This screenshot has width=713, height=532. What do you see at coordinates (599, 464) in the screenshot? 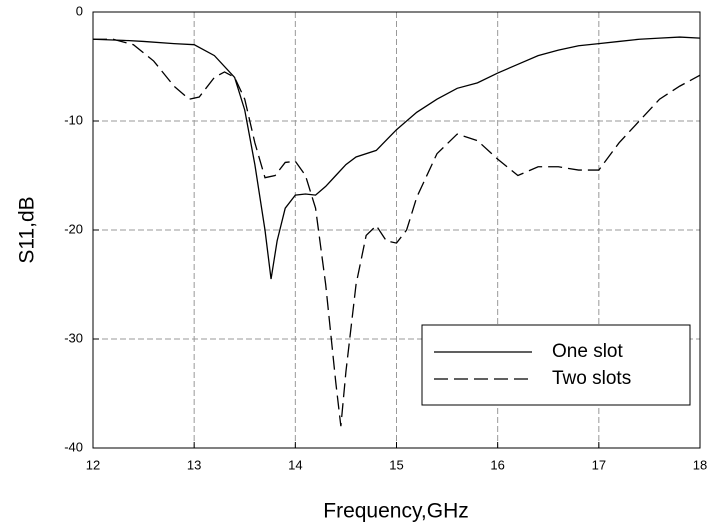
I see `x-tick-label: 17` at bounding box center [599, 464].